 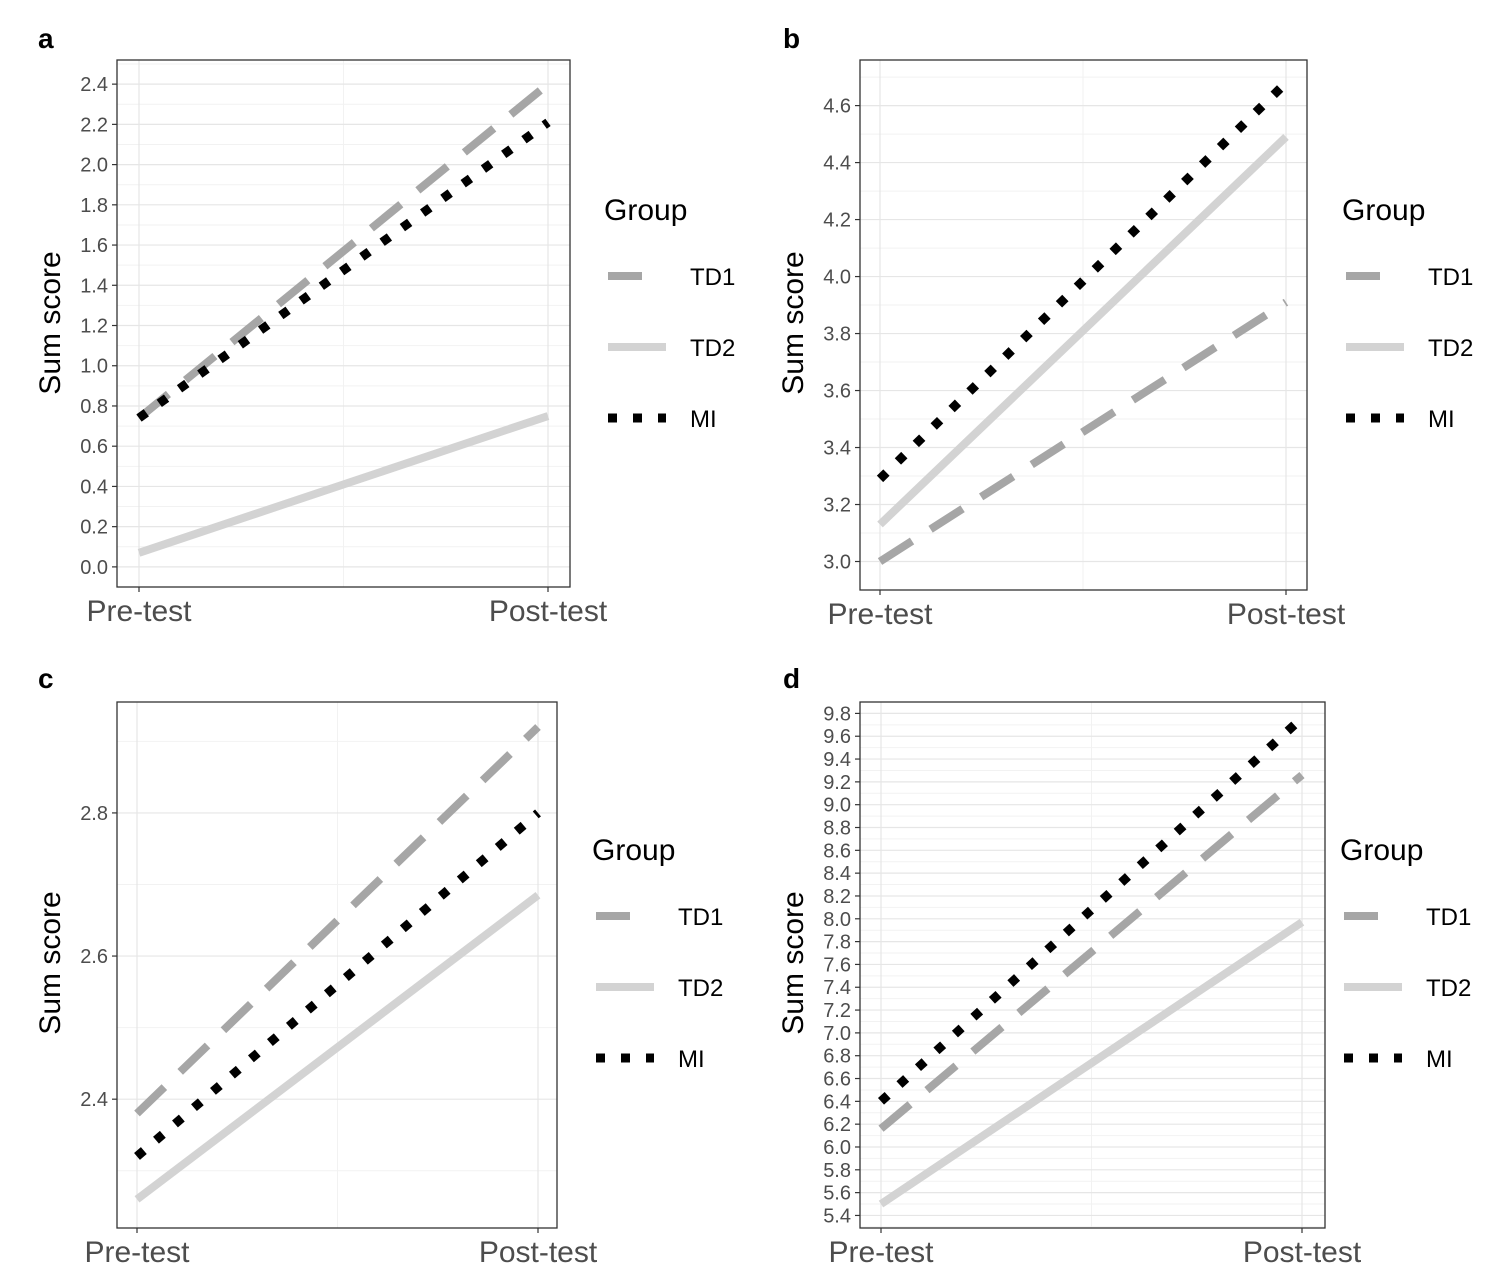 I want to click on y-tick-label: 5.8, so click(x=837, y=1171).